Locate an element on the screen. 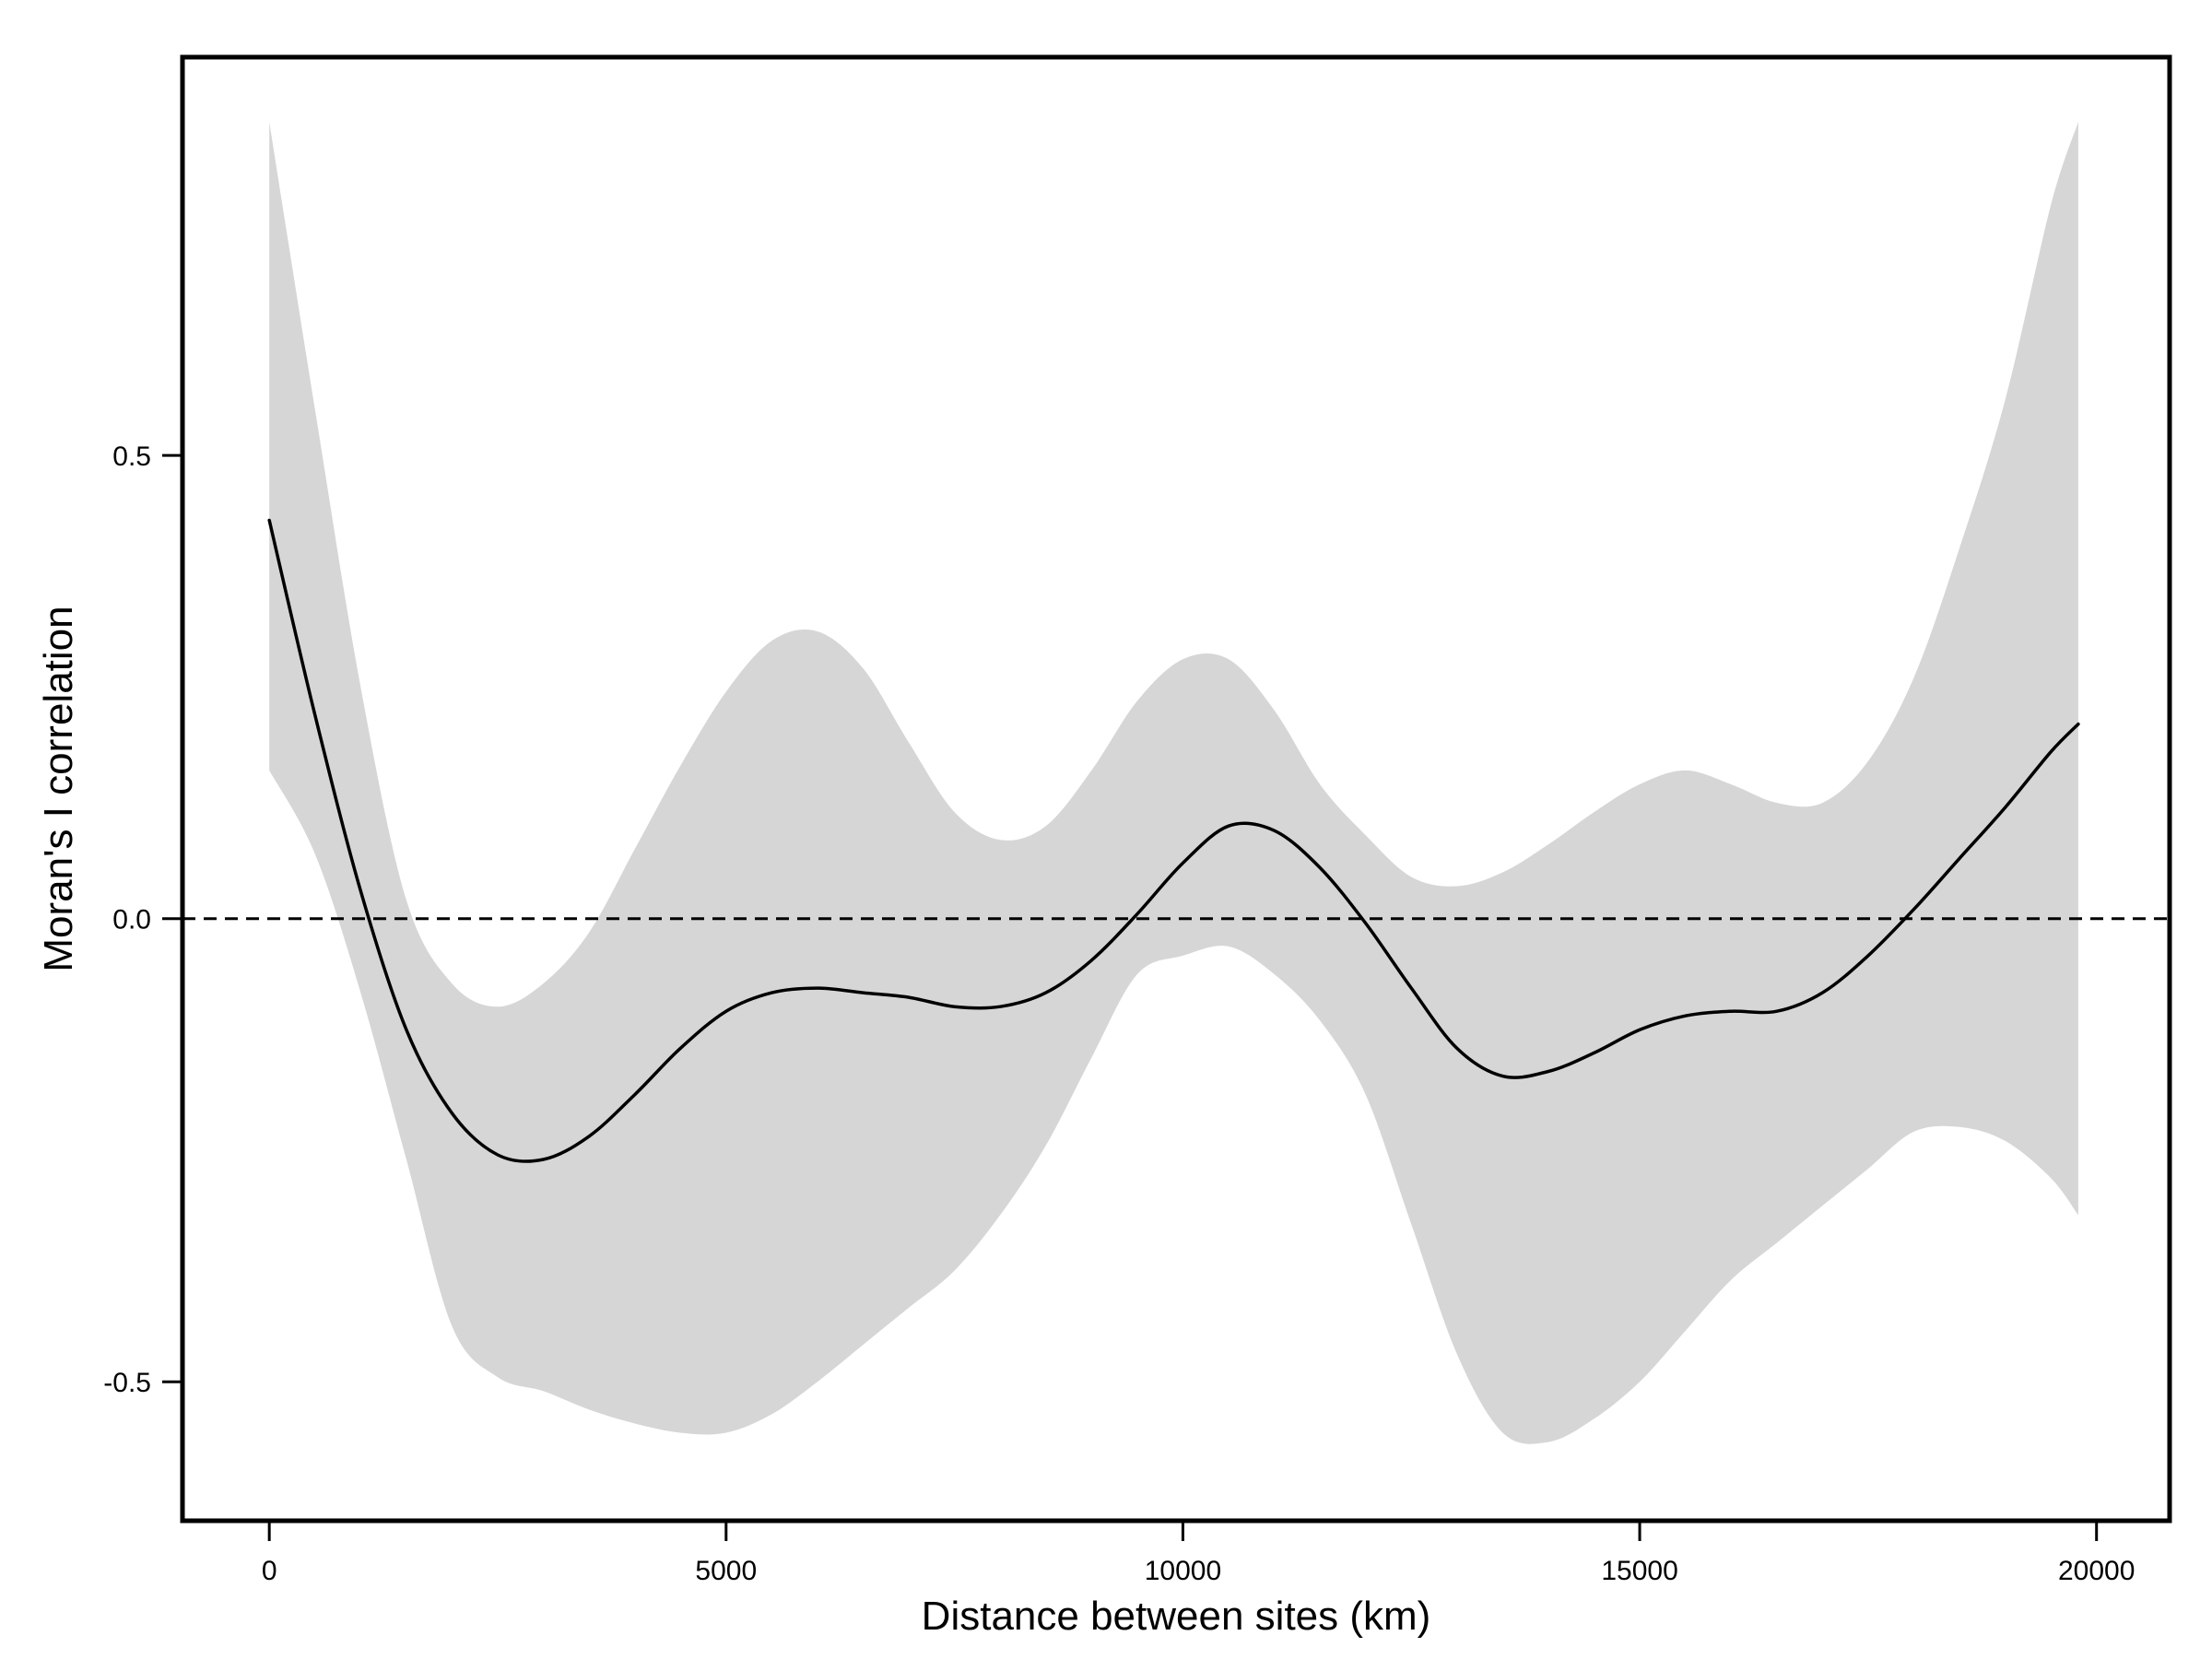 The height and width of the screenshot is (1659, 2212). x-axis-title: Distance between sites (km) is located at coordinates (1176, 1616).